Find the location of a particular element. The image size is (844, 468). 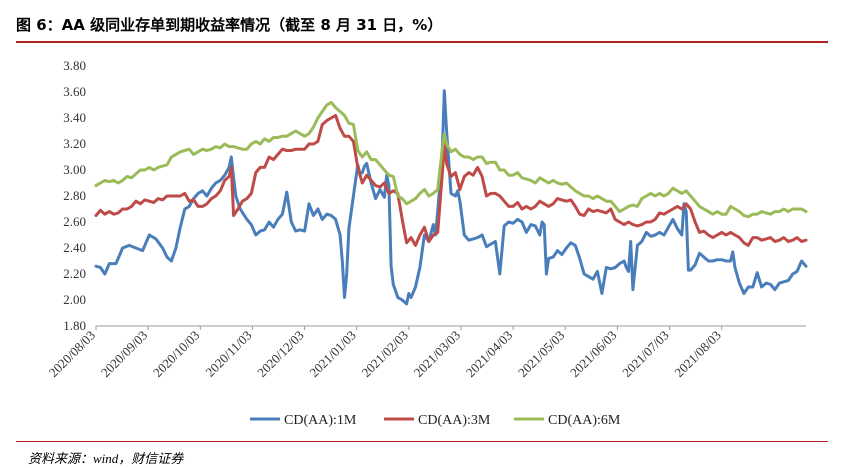

x-tick-label: 2021/04/03 is located at coordinates (489, 354).